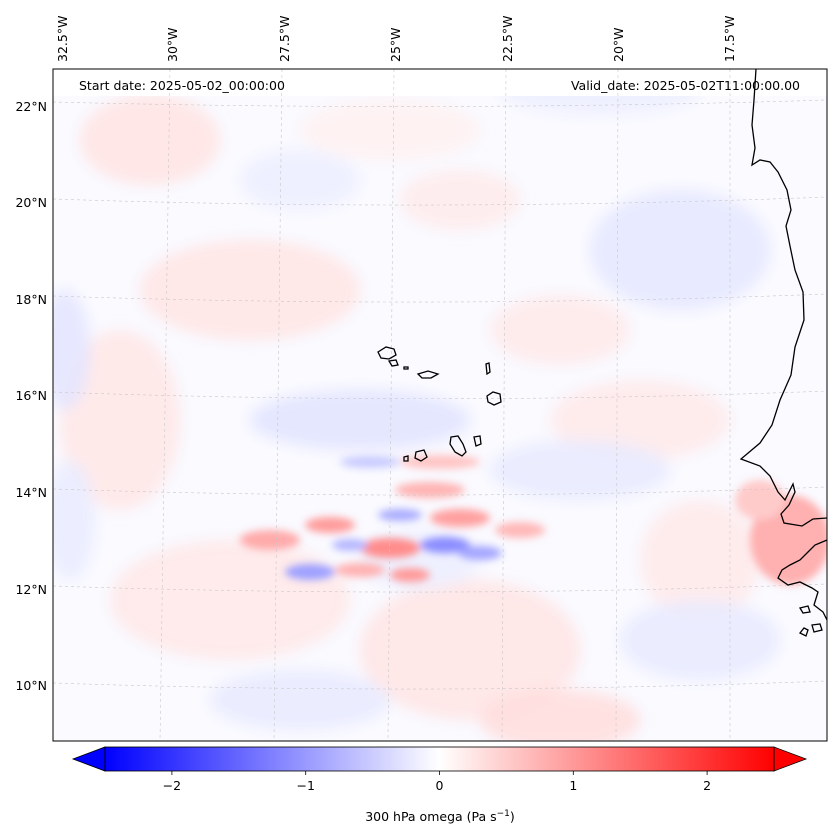 This screenshot has width=837, height=839. I want to click on lat-tick-label: 14°N, so click(31, 492).